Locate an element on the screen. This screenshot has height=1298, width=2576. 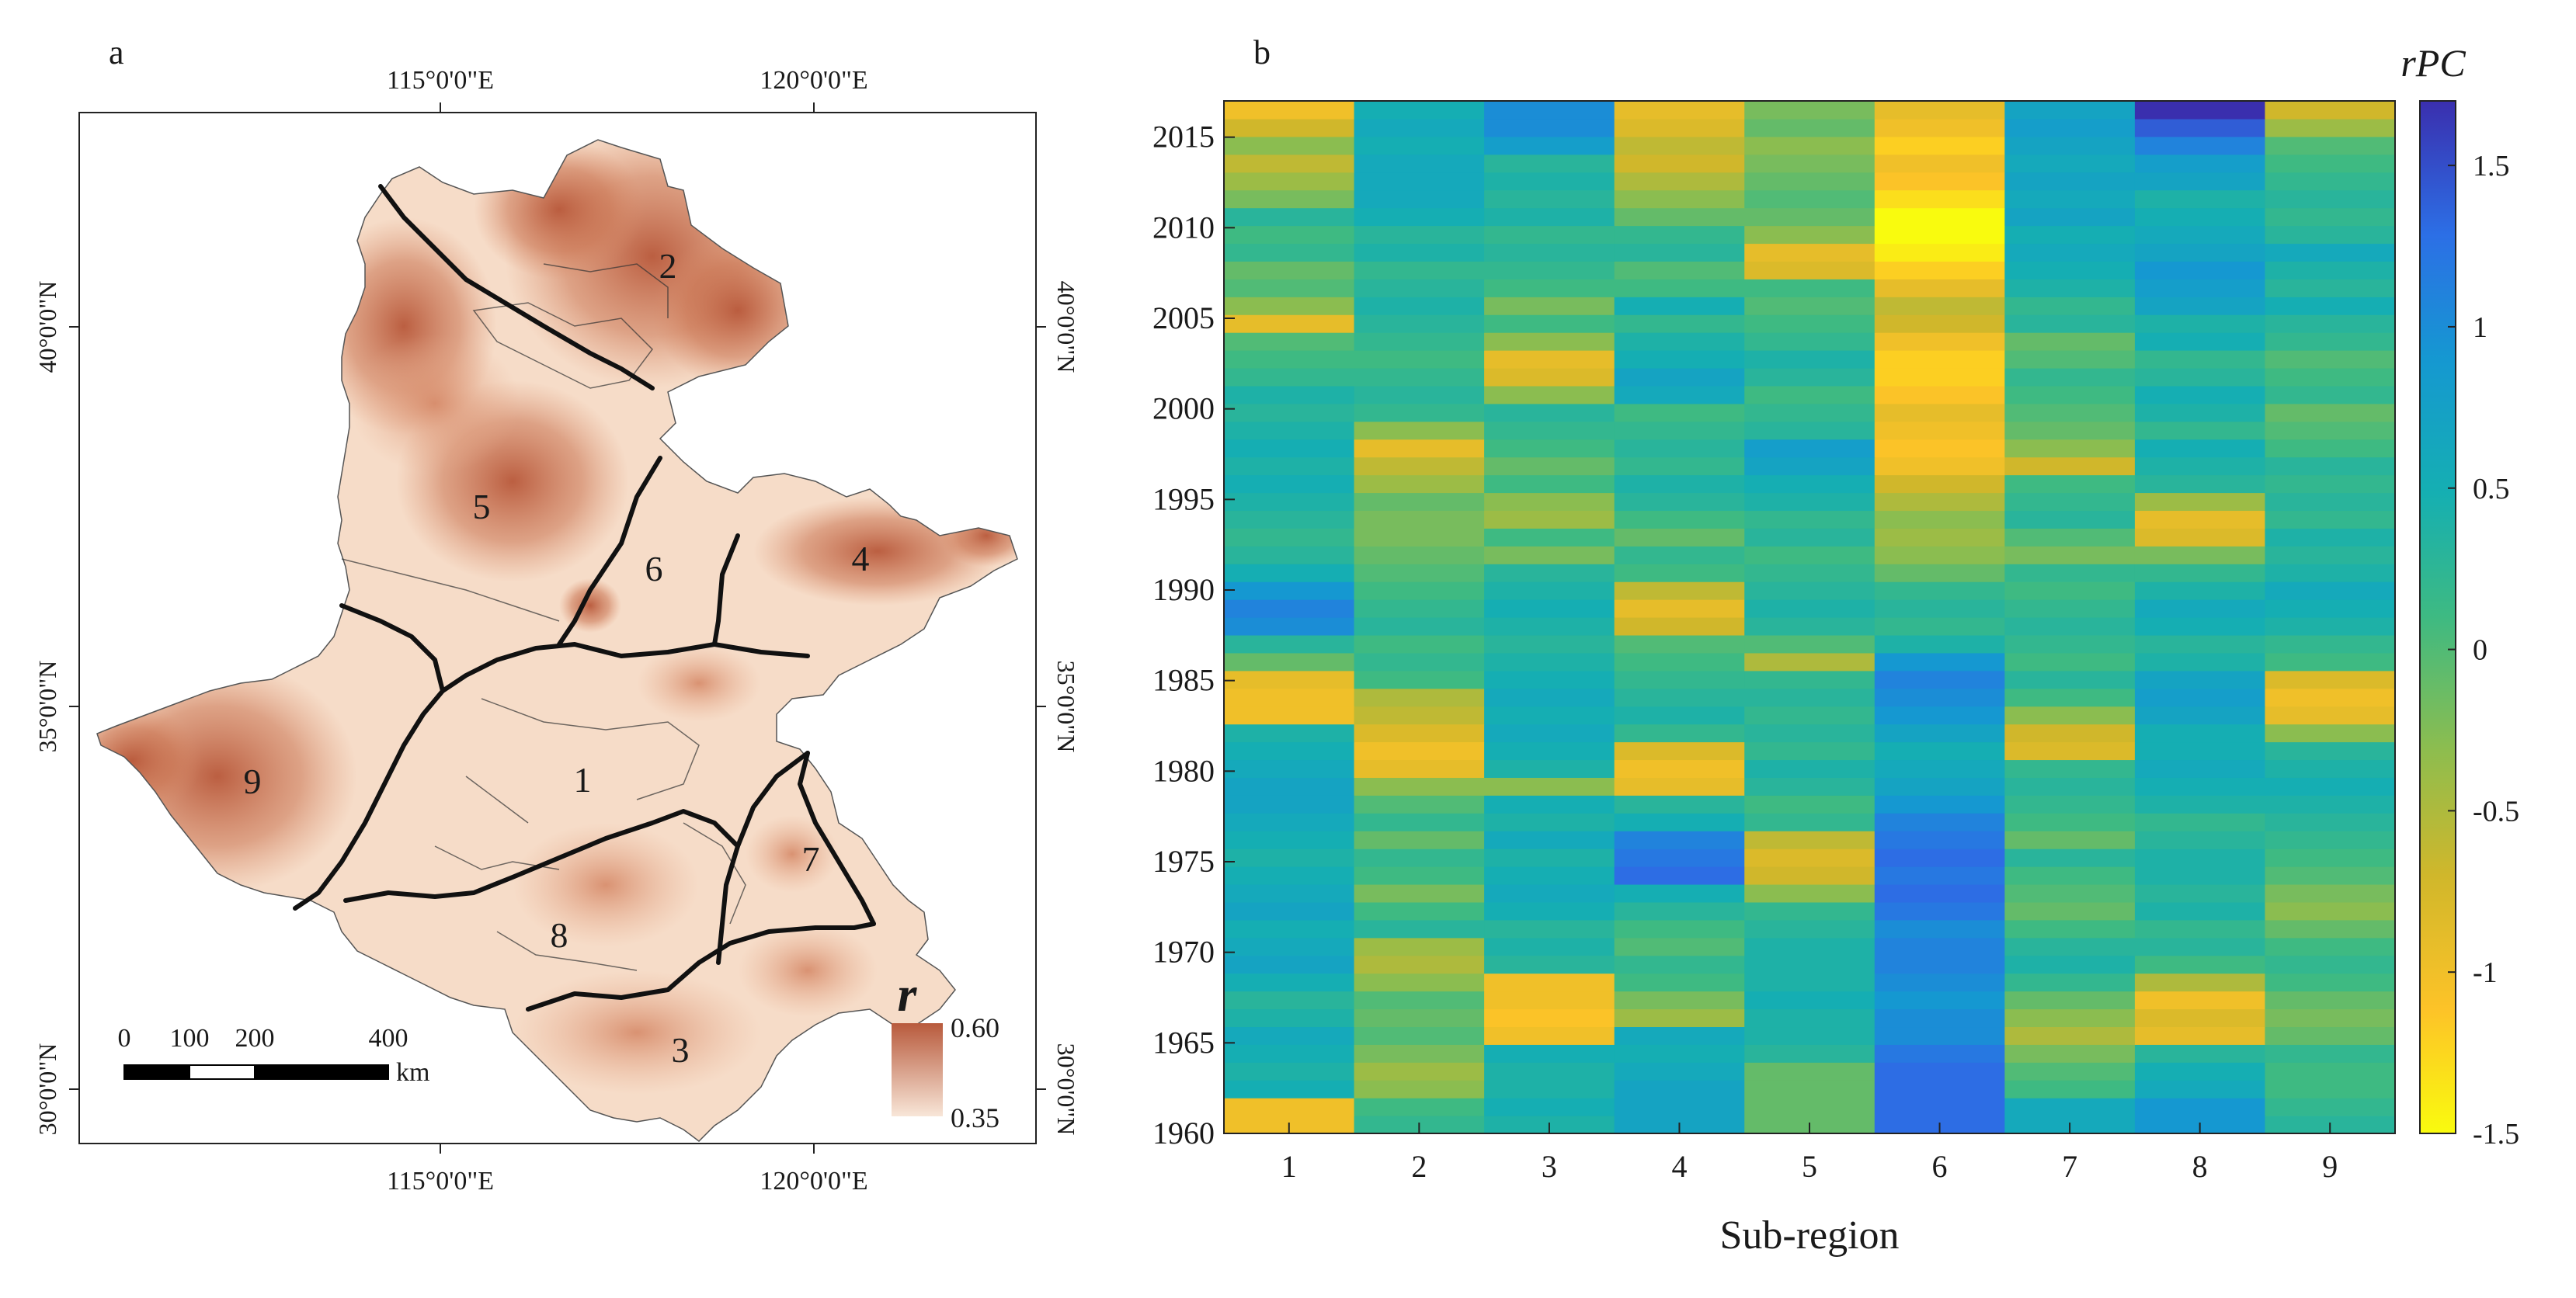
colorbar-tick-label: 1.5 is located at coordinates (2491, 166).